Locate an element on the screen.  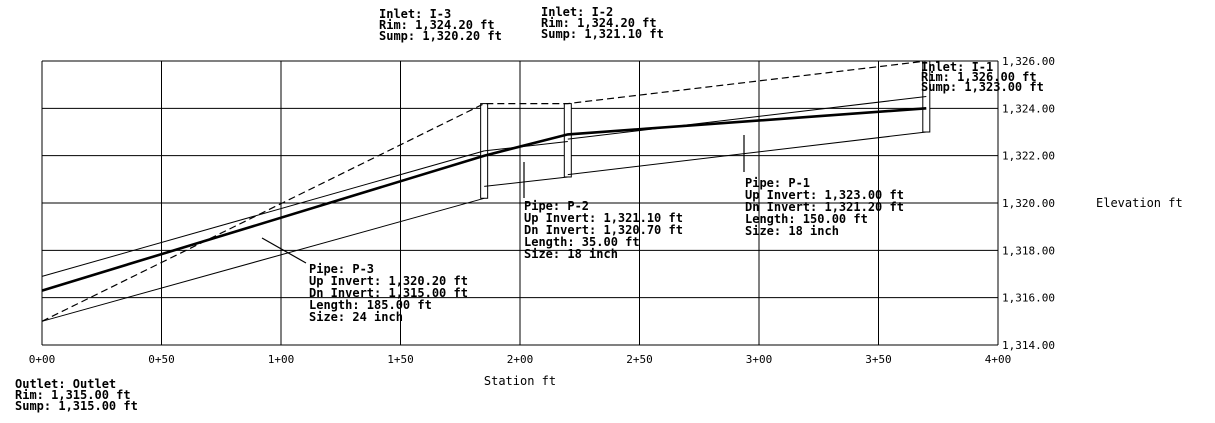
annotation-line: Sump: 1,323.00 ft is located at coordinates (982, 87).